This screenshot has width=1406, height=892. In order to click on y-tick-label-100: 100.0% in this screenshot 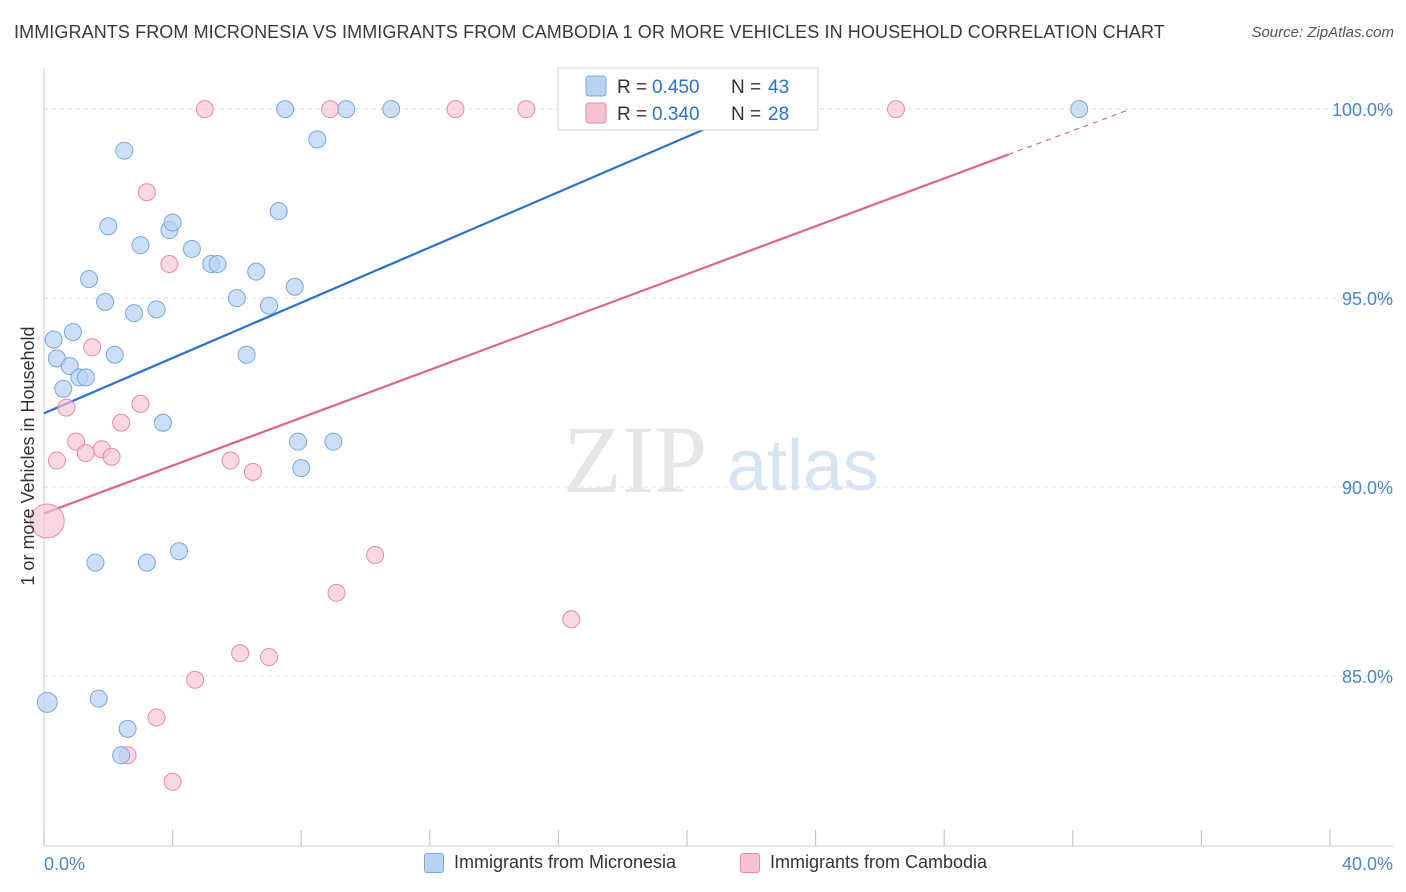, I will do `click(1362, 110)`.